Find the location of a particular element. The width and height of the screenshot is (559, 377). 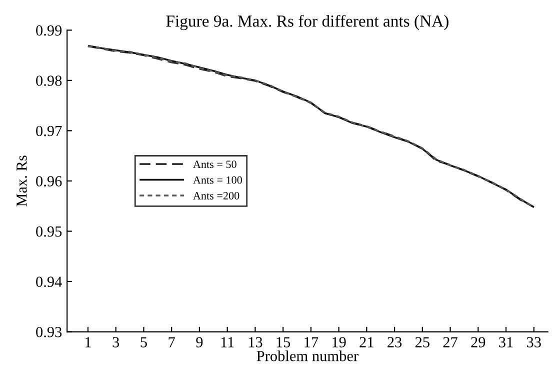

x-tick-label: 17 is located at coordinates (311, 342).